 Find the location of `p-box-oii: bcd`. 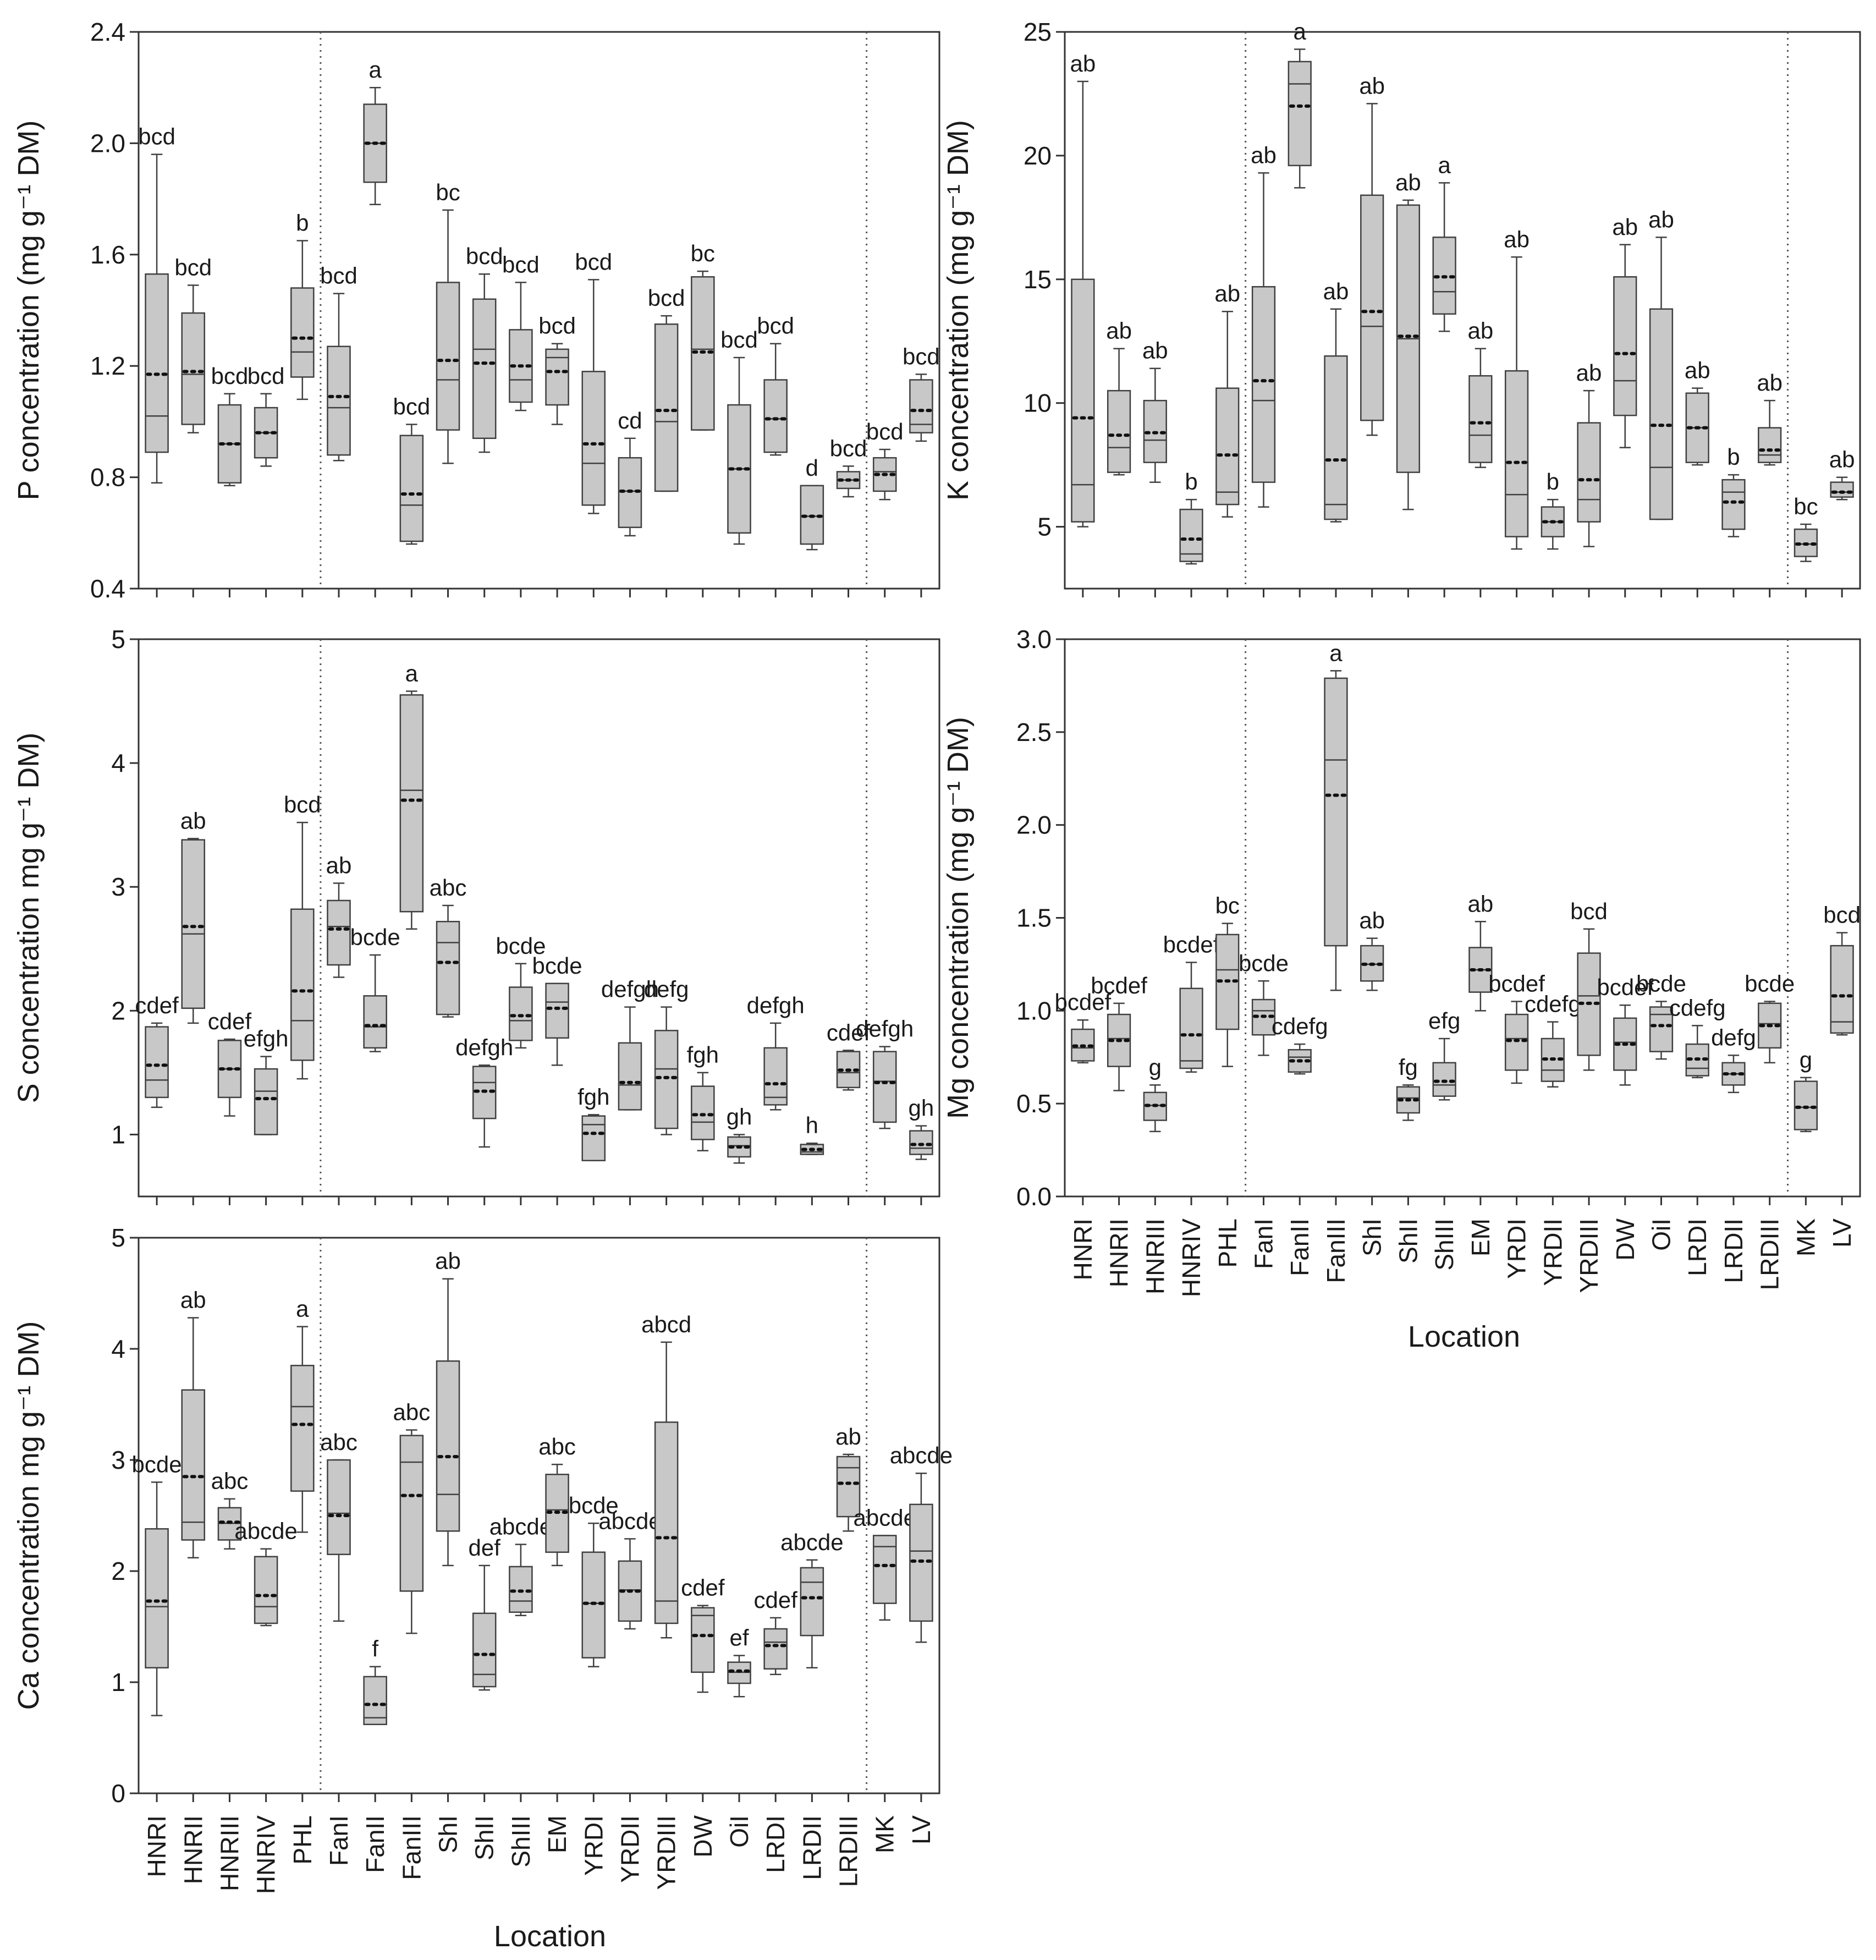

p-box-oii: bcd is located at coordinates (739, 436).